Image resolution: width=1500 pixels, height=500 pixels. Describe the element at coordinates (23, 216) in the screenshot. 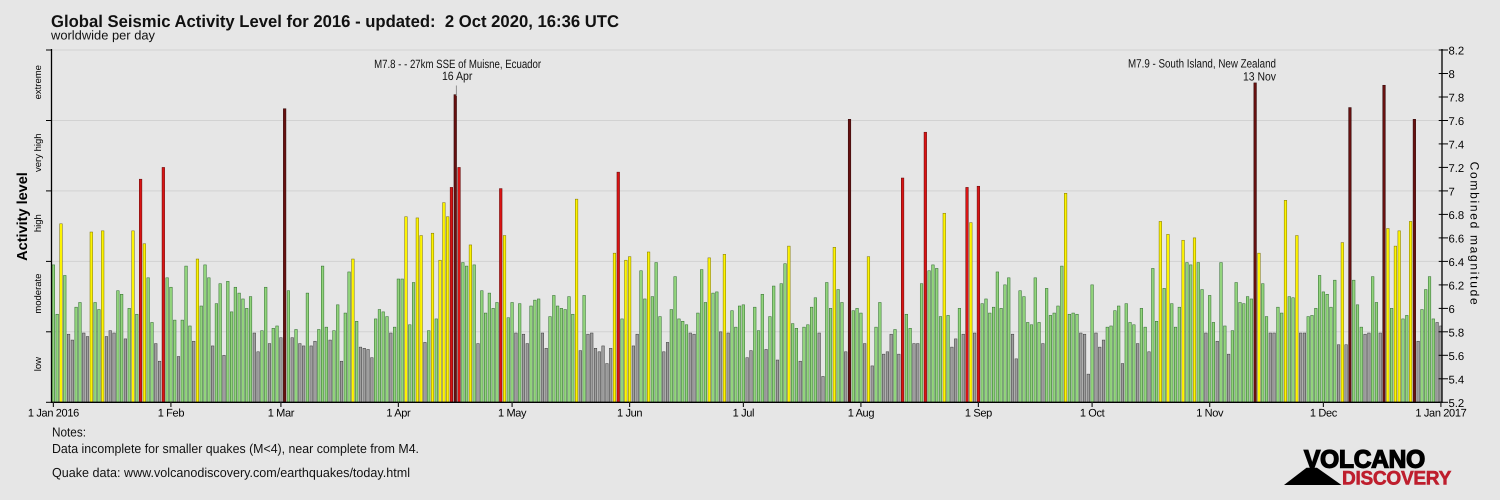

I see `svg-text: Activity level` at that location.